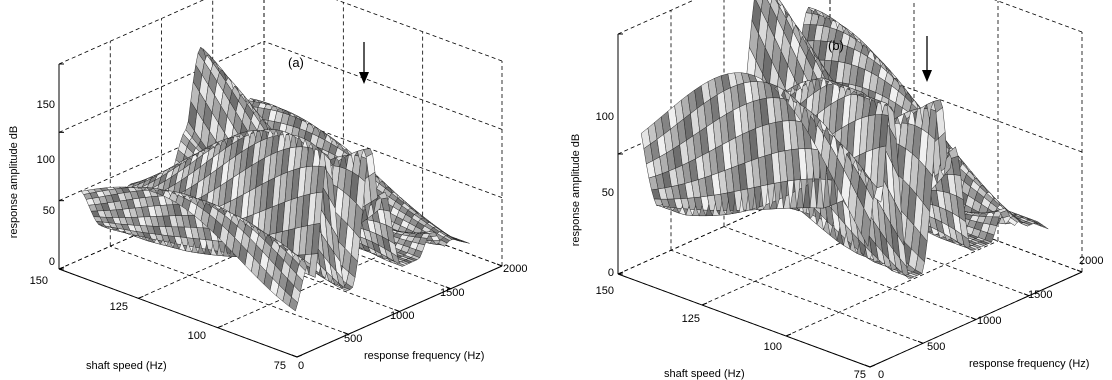  What do you see at coordinates (1091, 261) in the screenshot?
I see `panel-b-x-tick-label: 2000` at bounding box center [1091, 261].